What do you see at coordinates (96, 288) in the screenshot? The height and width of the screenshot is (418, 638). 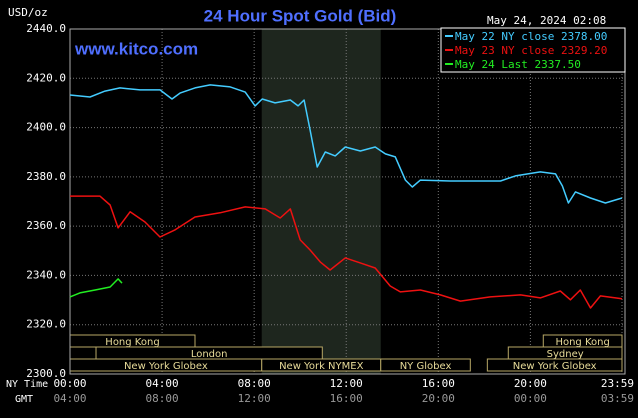 I see `series-line` at bounding box center [96, 288].